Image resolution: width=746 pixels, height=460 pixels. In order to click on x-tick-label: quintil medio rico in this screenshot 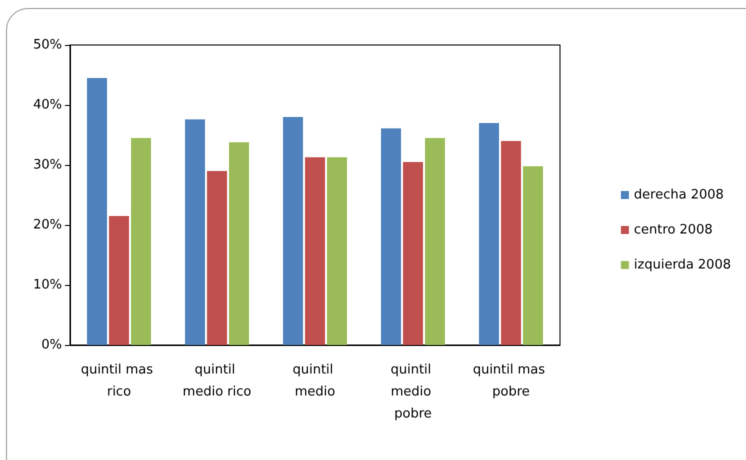, I will do `click(217, 381)`.